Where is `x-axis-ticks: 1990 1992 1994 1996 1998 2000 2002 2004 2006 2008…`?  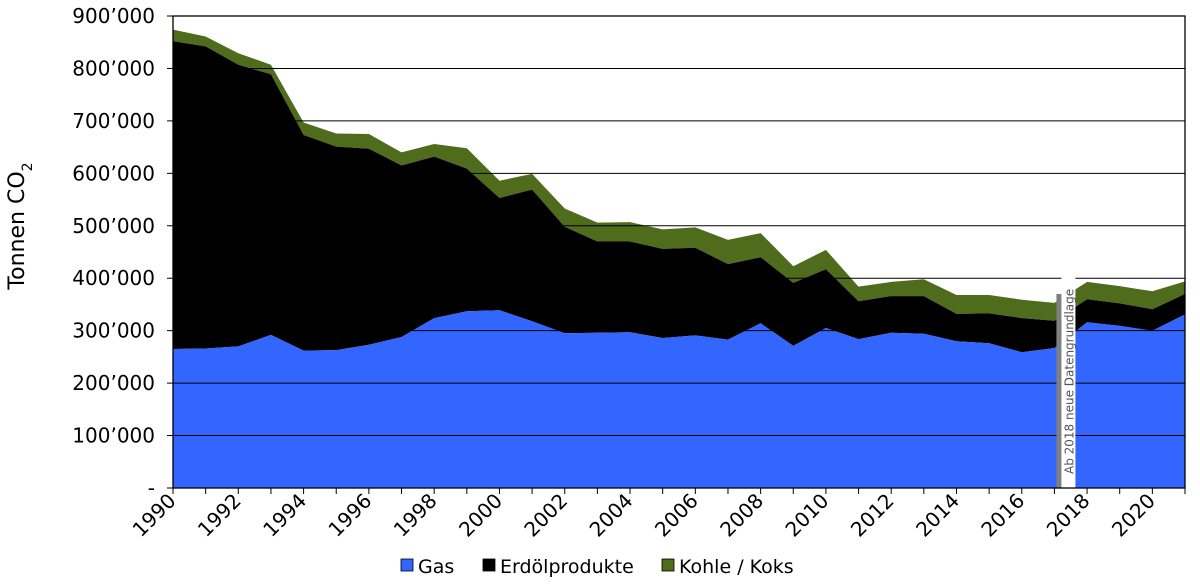 x-axis-ticks: 1990 1992 1994 1996 1998 2000 2002 2004 2006 2008… is located at coordinates (657, 515).